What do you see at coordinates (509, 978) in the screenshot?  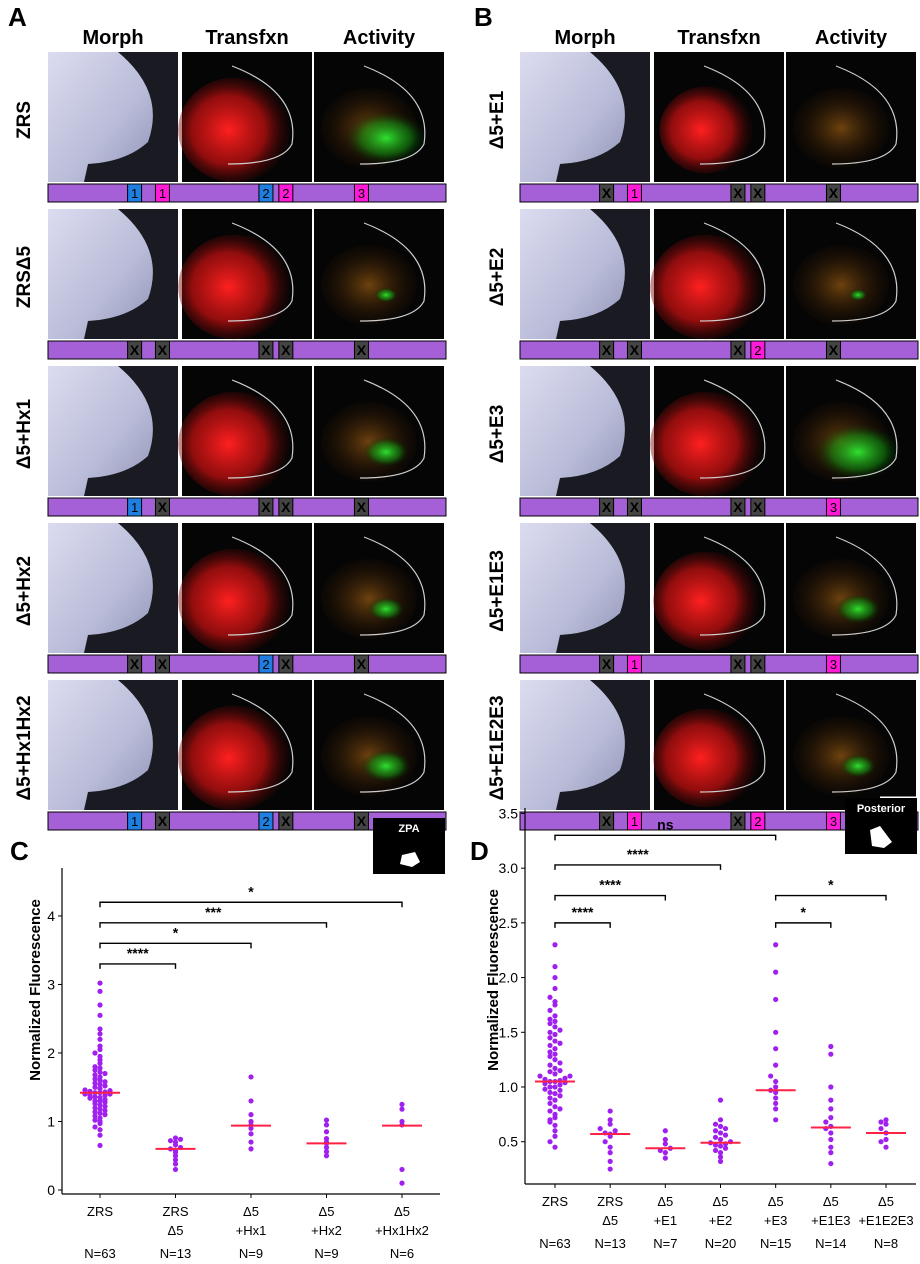 I see `y-tick-label: 2.0` at bounding box center [509, 978].